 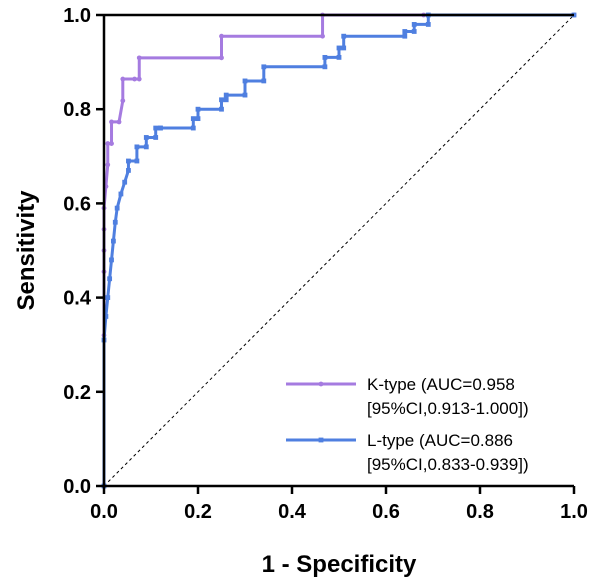 What do you see at coordinates (26, 250) in the screenshot?
I see `y-axis-title: Sensitivity` at bounding box center [26, 250].